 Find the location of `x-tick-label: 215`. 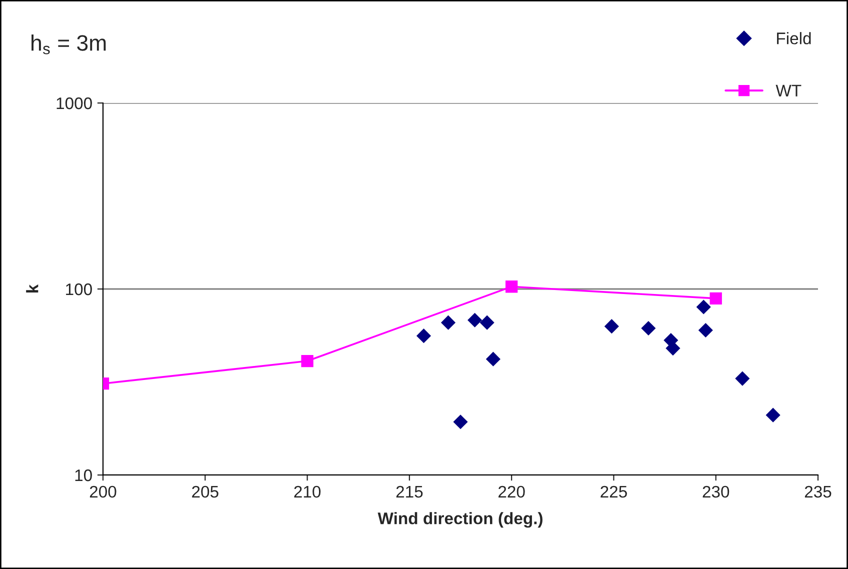

x-tick-label: 215 is located at coordinates (409, 492).